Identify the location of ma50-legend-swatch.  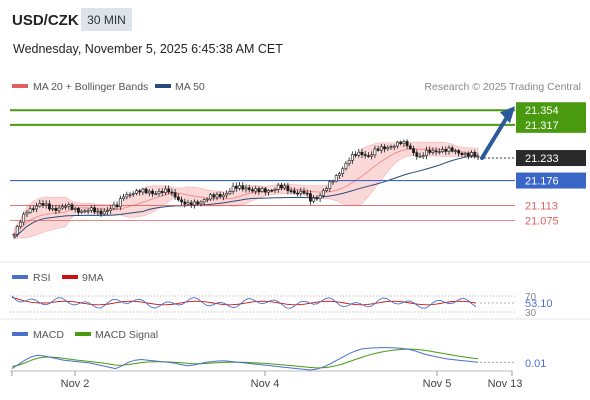
(163, 86).